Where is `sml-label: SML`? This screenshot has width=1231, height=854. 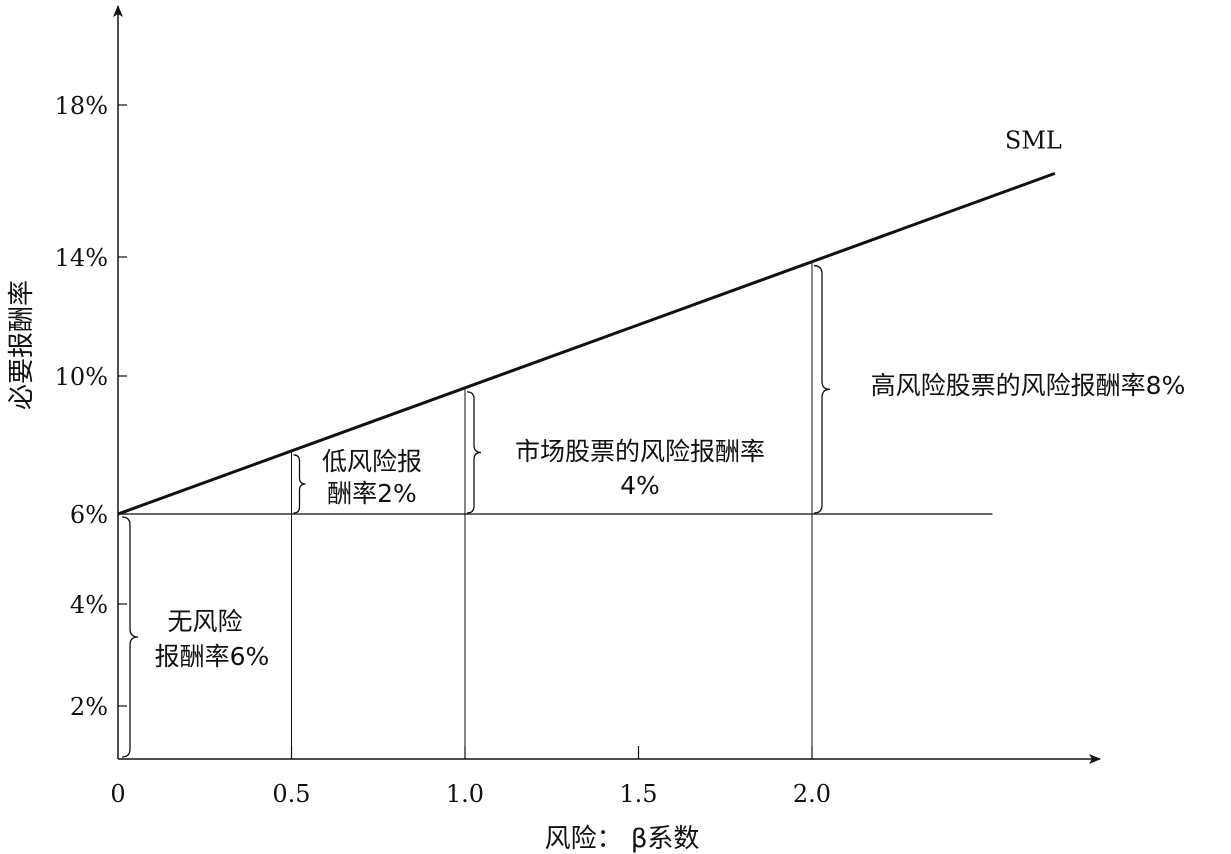 sml-label: SML is located at coordinates (1033, 140).